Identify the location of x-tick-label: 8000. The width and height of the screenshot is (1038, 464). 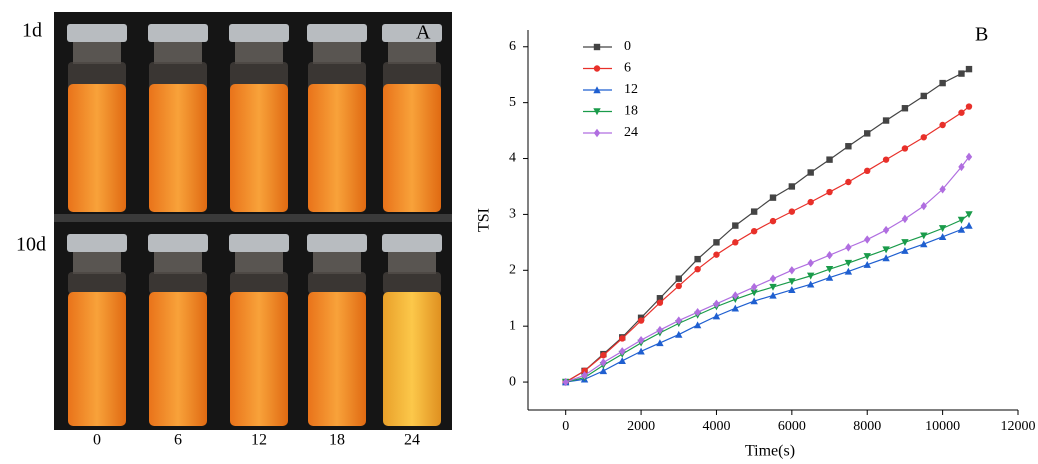
(867, 426).